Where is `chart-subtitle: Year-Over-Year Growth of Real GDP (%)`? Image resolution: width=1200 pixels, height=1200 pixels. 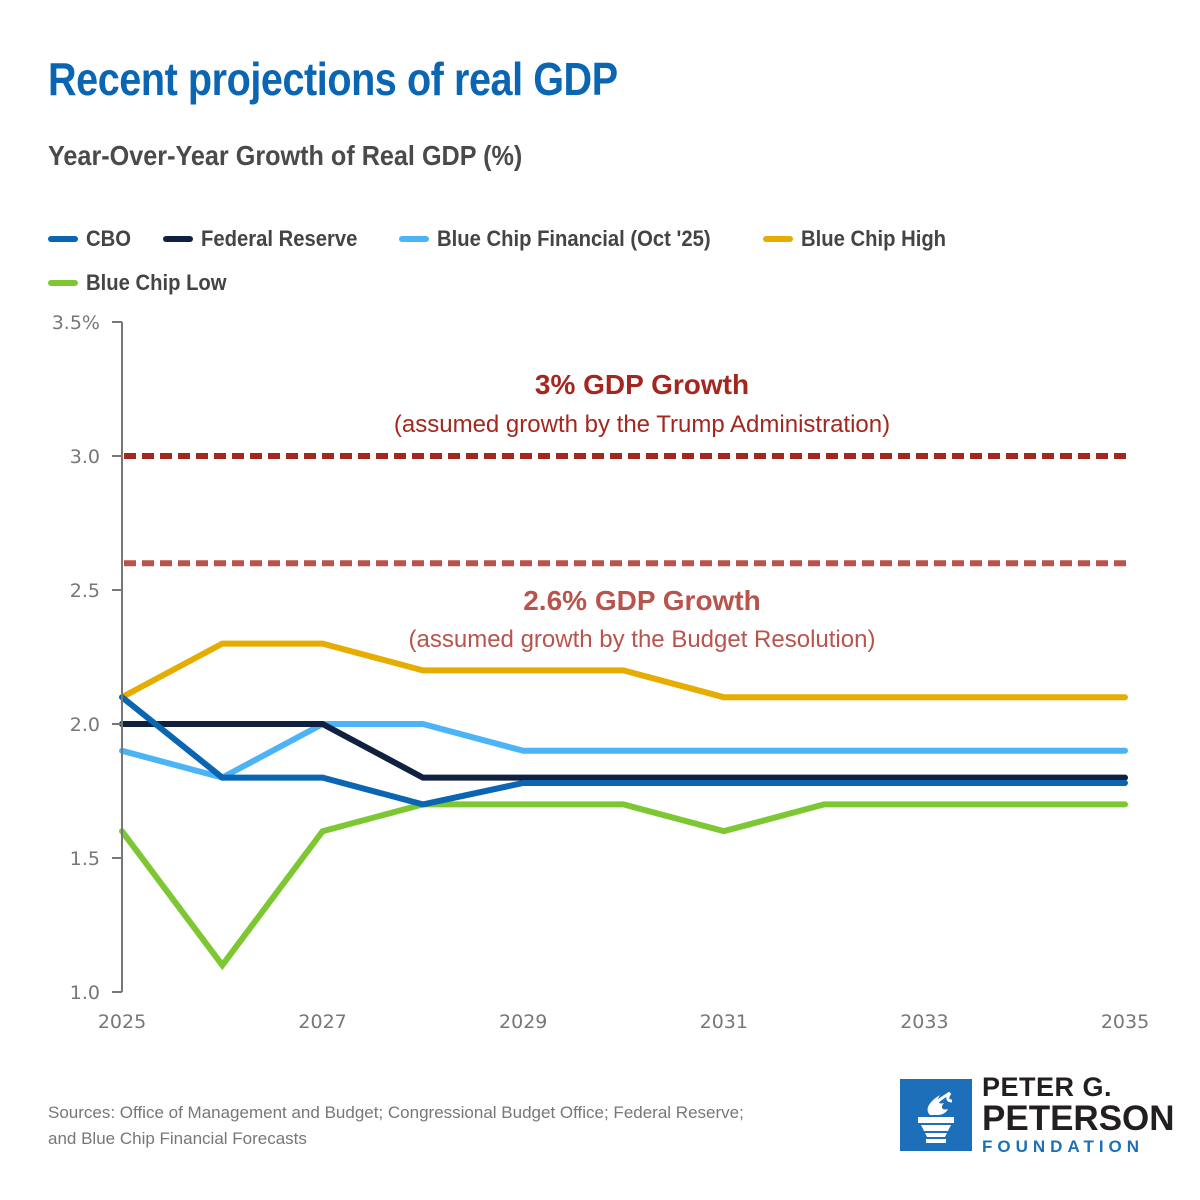 chart-subtitle: Year-Over-Year Growth of Real GDP (%) is located at coordinates (285, 155).